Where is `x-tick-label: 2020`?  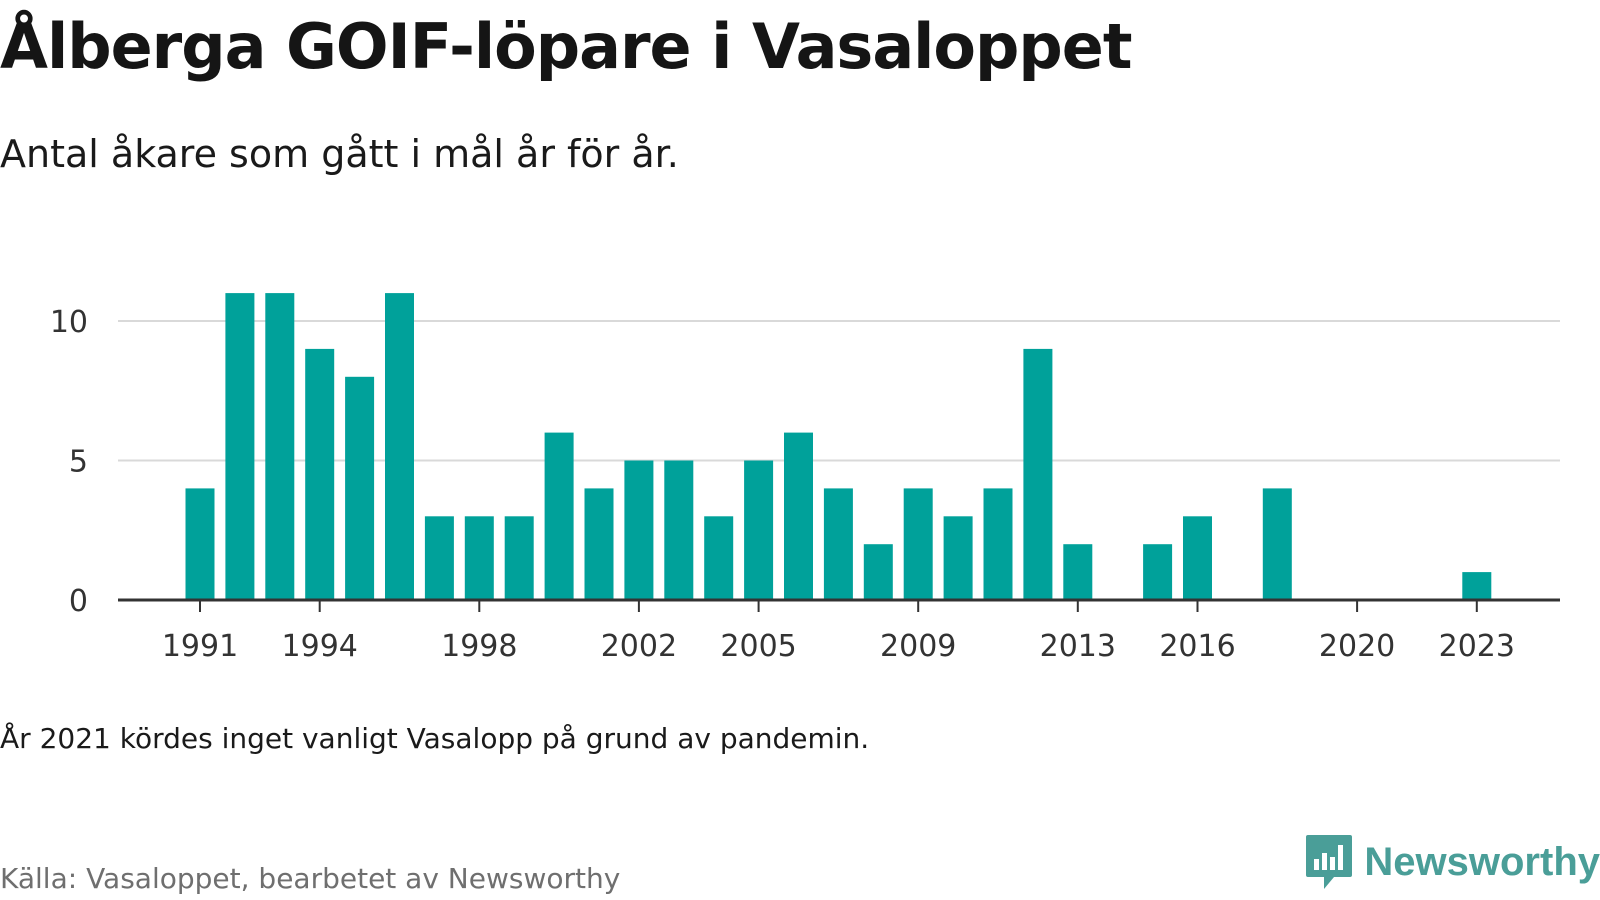 x-tick-label: 2020 is located at coordinates (1357, 646).